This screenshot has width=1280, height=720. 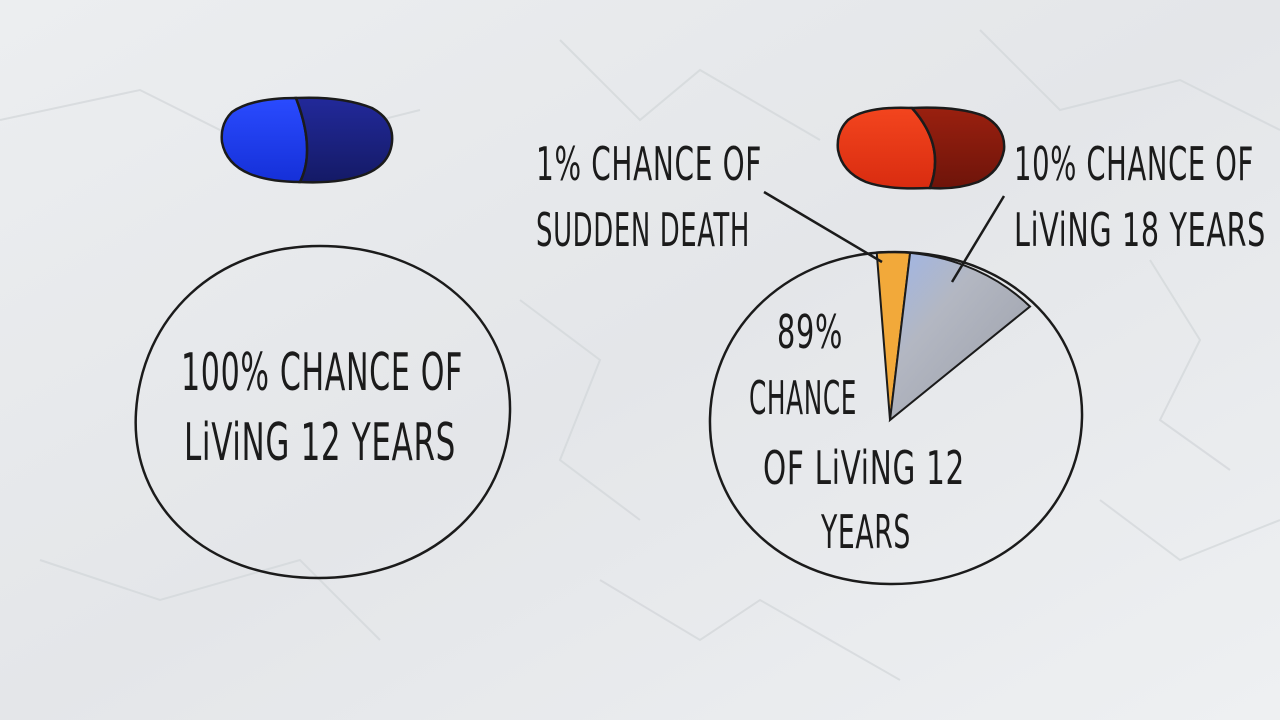 I want to click on red-pill, so click(x=921, y=148).